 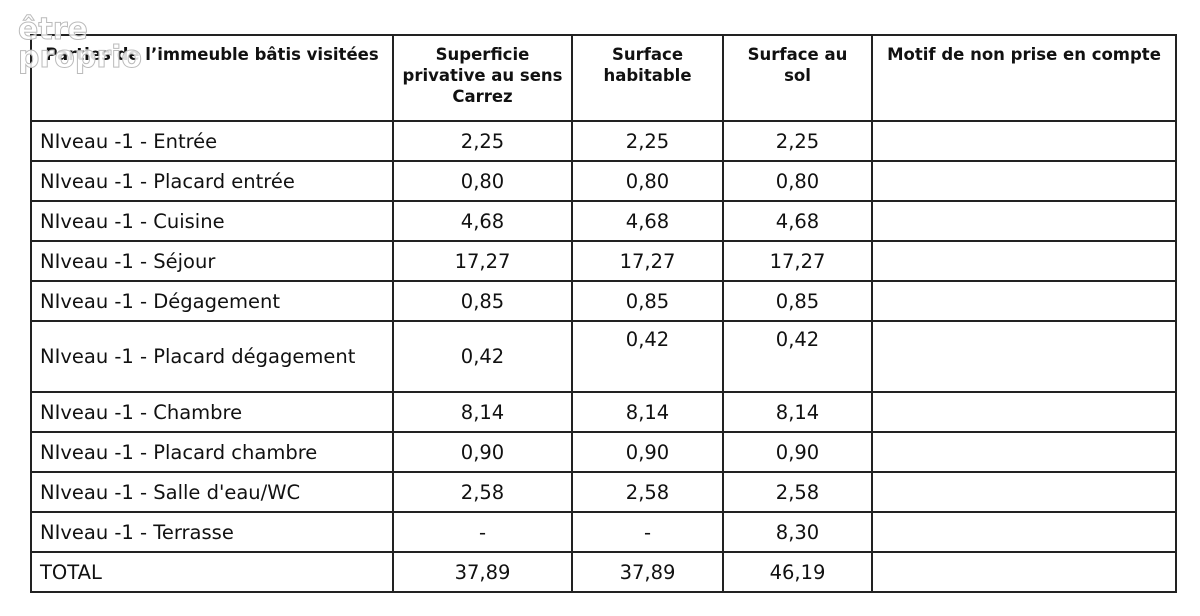 I want to click on header-cell: Parties de l’immeuble bâtis visitées, so click(x=212, y=78).